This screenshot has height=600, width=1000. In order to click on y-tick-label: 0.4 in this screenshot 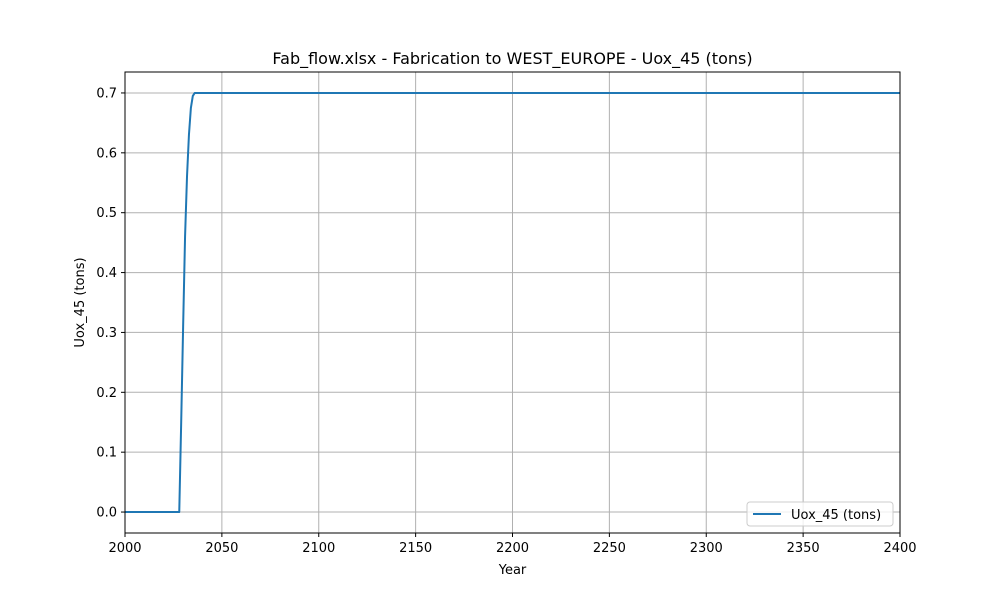, I will do `click(106, 273)`.